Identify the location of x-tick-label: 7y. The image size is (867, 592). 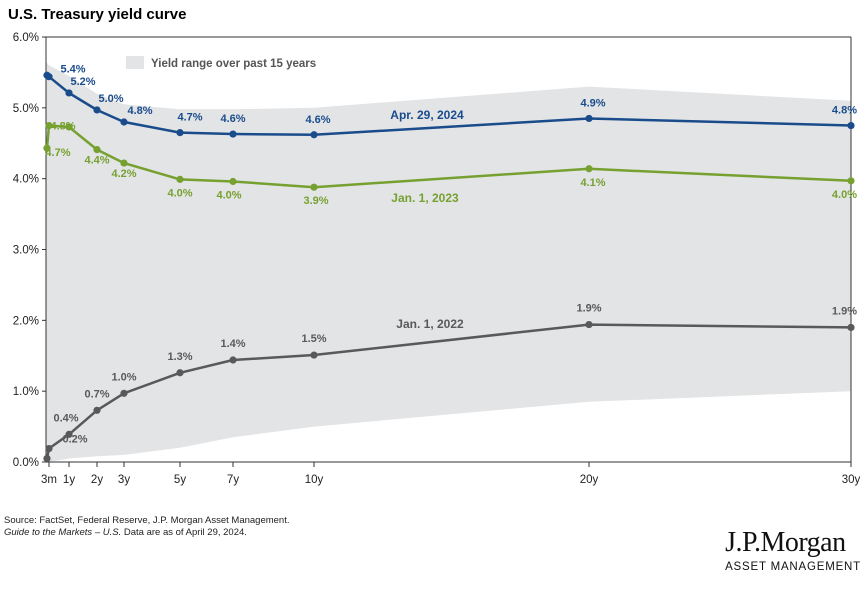
(233, 480).